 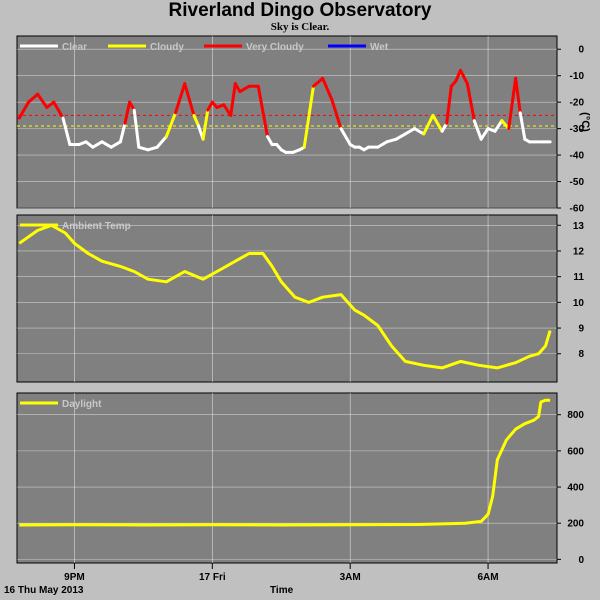 I want to click on x-tick-label: 6AM, so click(x=488, y=577).